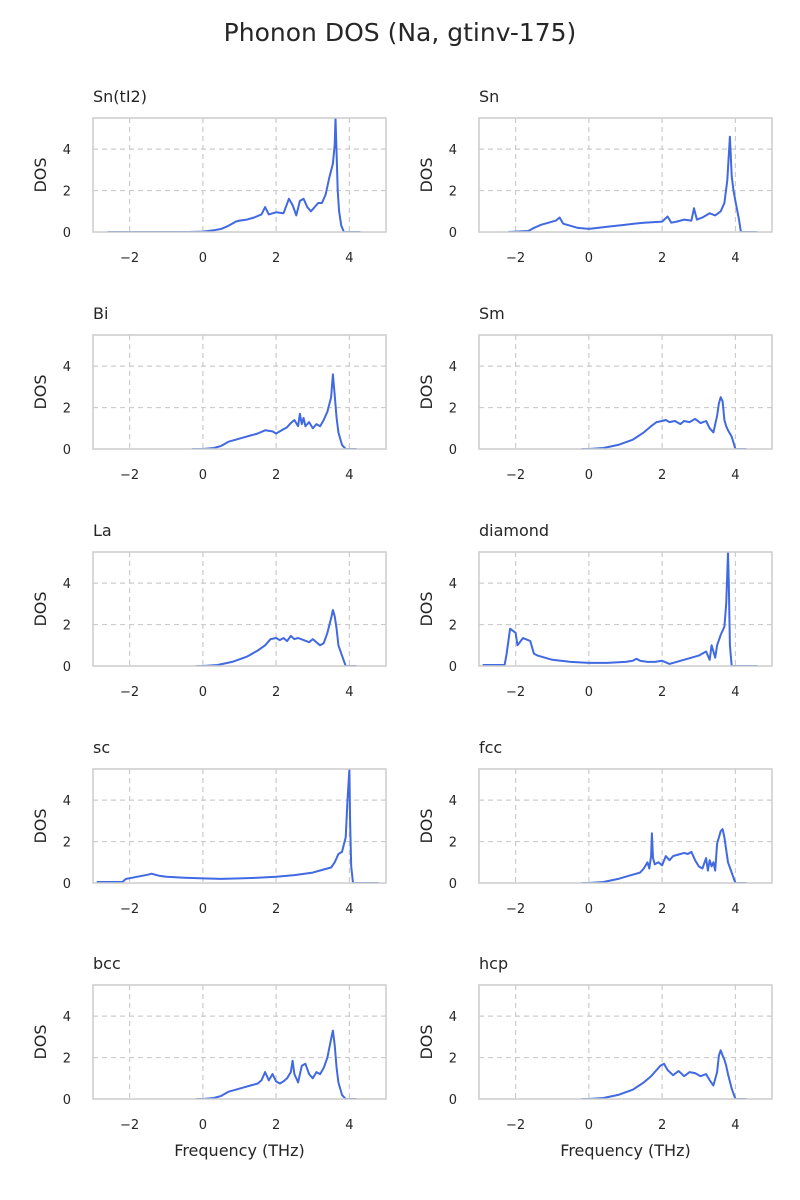  I want to click on panel-sn-ti2-: Sn(tI2) 0 2 4 DOS −2 0 2 4, so click(209, 176).